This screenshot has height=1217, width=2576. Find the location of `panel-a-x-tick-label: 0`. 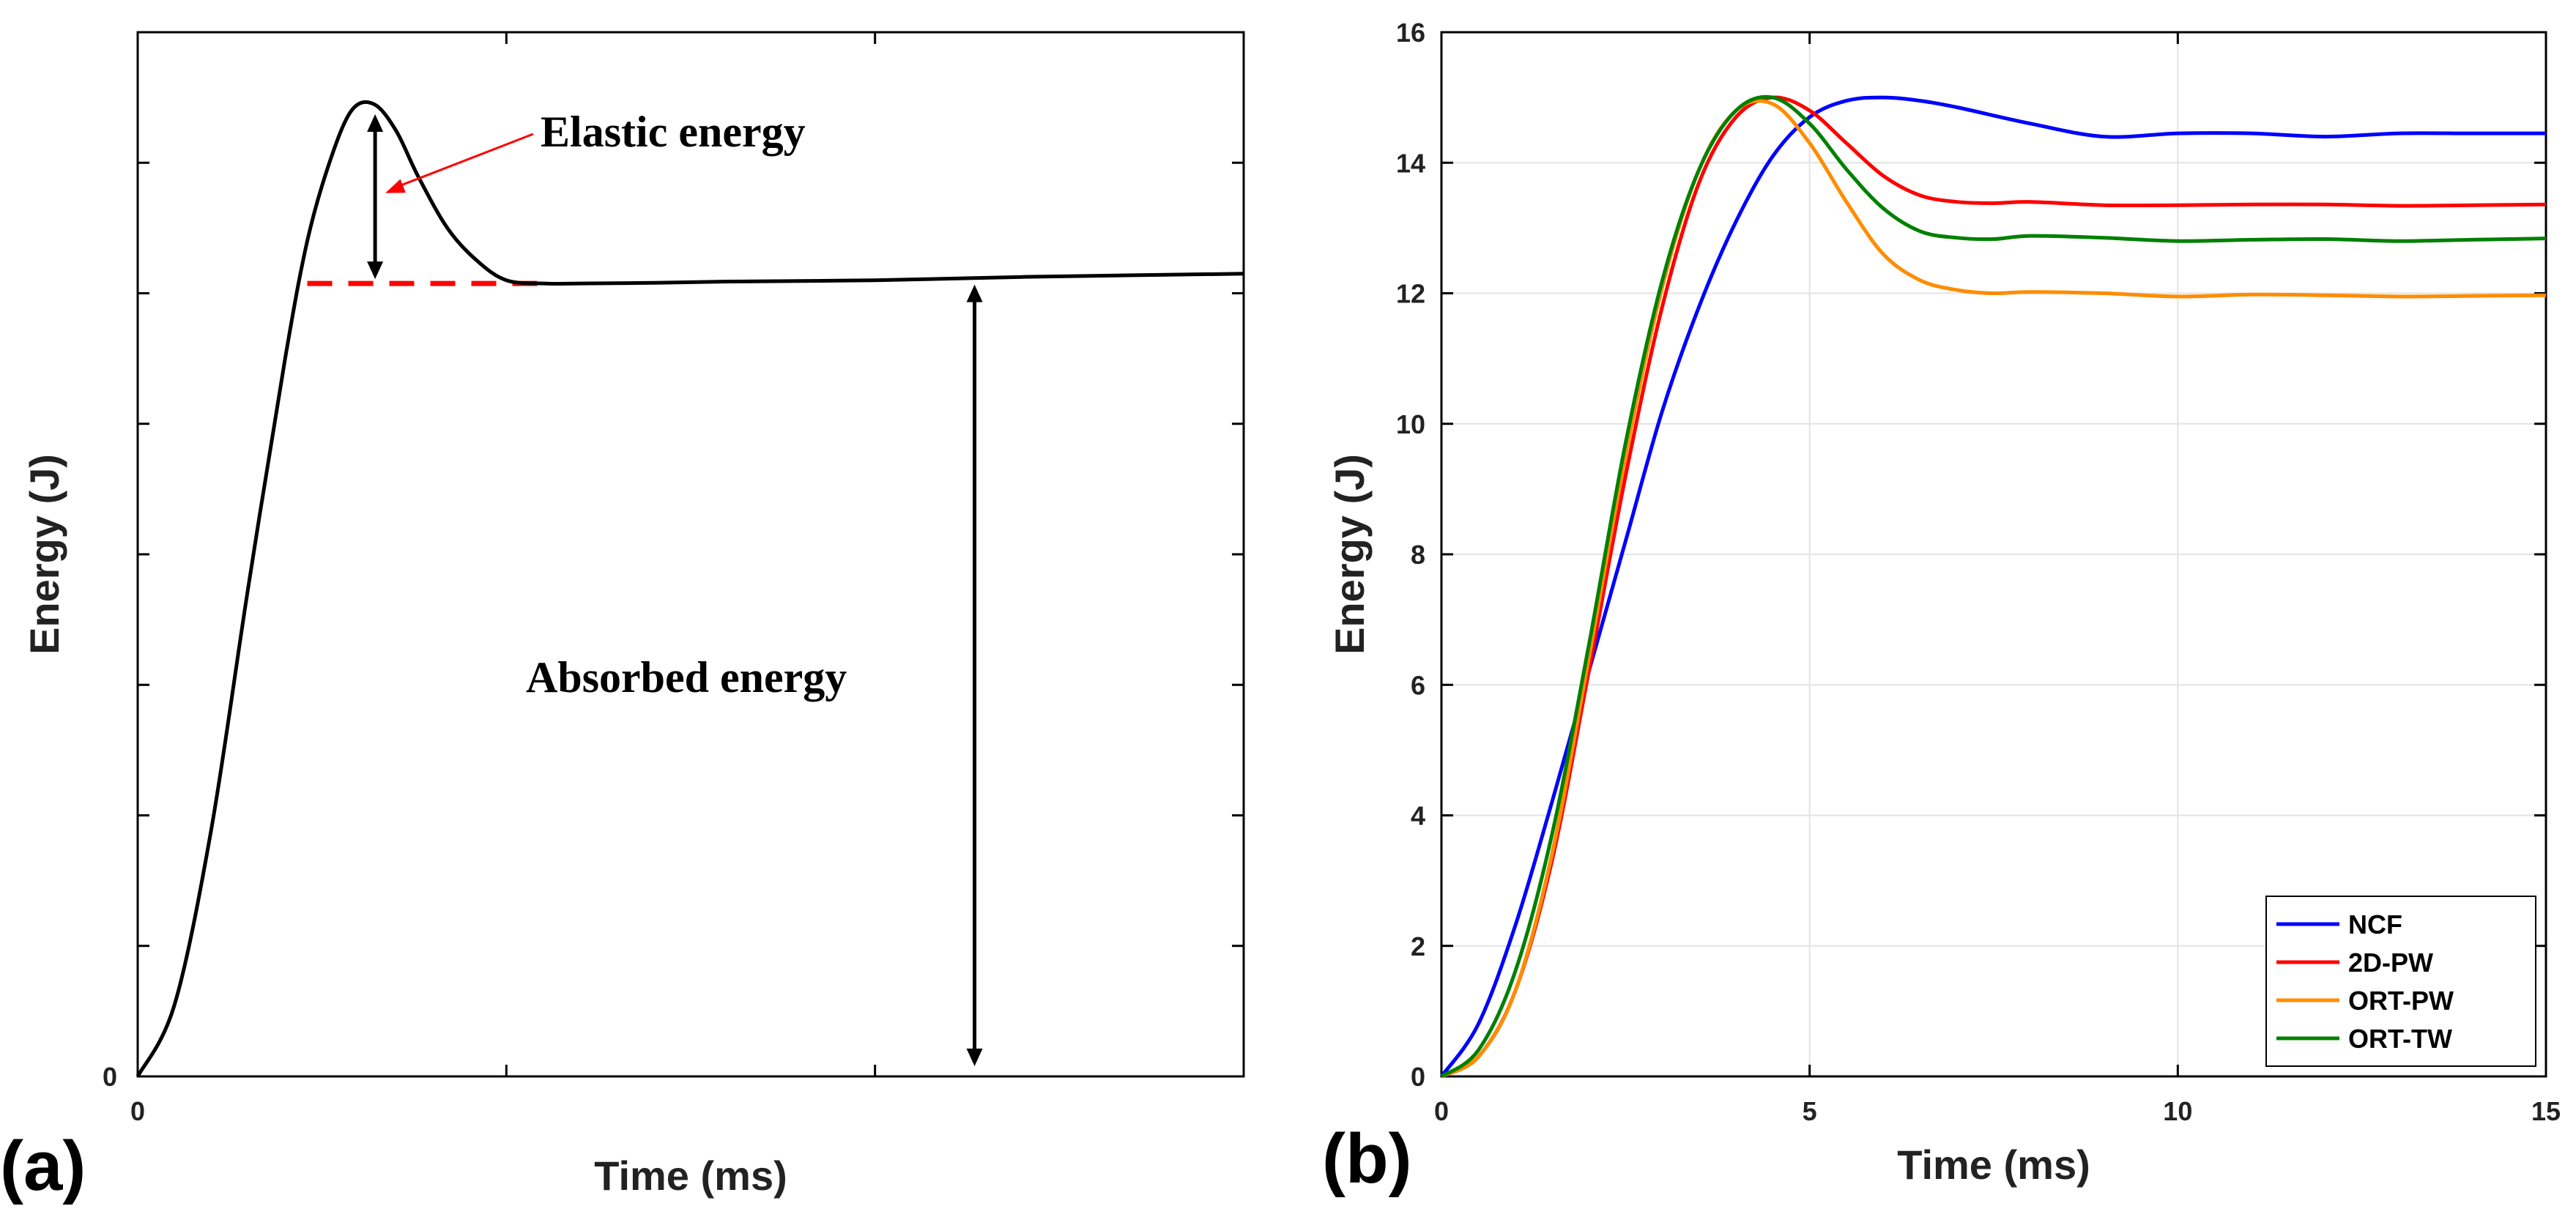

panel-a-x-tick-label: 0 is located at coordinates (137, 1111).